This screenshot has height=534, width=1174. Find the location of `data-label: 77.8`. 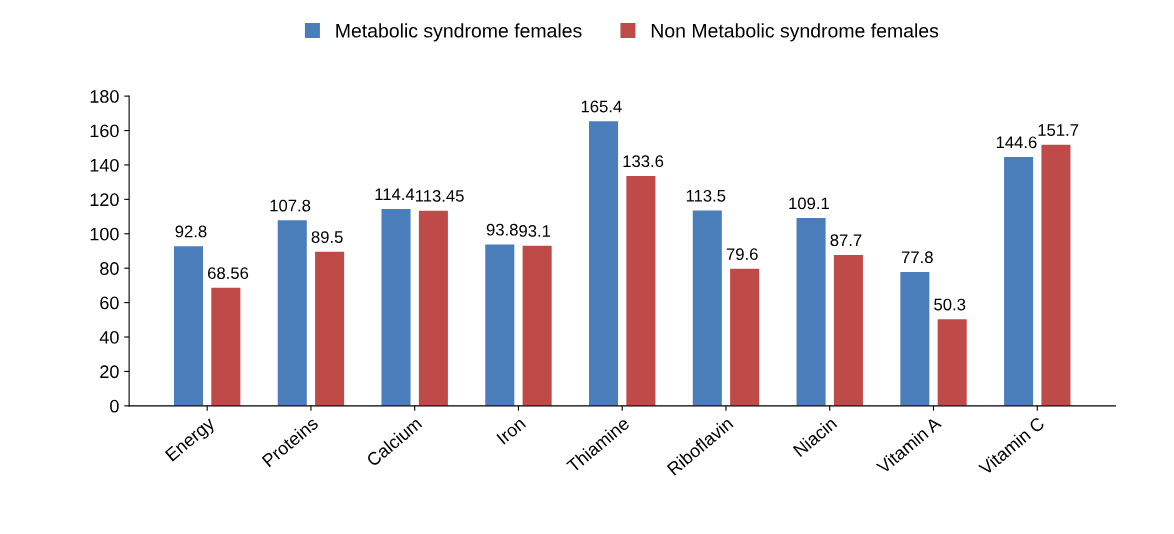

data-label: 77.8 is located at coordinates (917, 257).